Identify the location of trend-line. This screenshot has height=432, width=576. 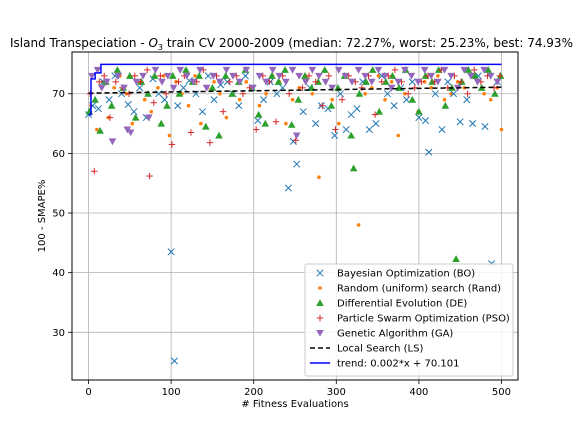
(295, 89).